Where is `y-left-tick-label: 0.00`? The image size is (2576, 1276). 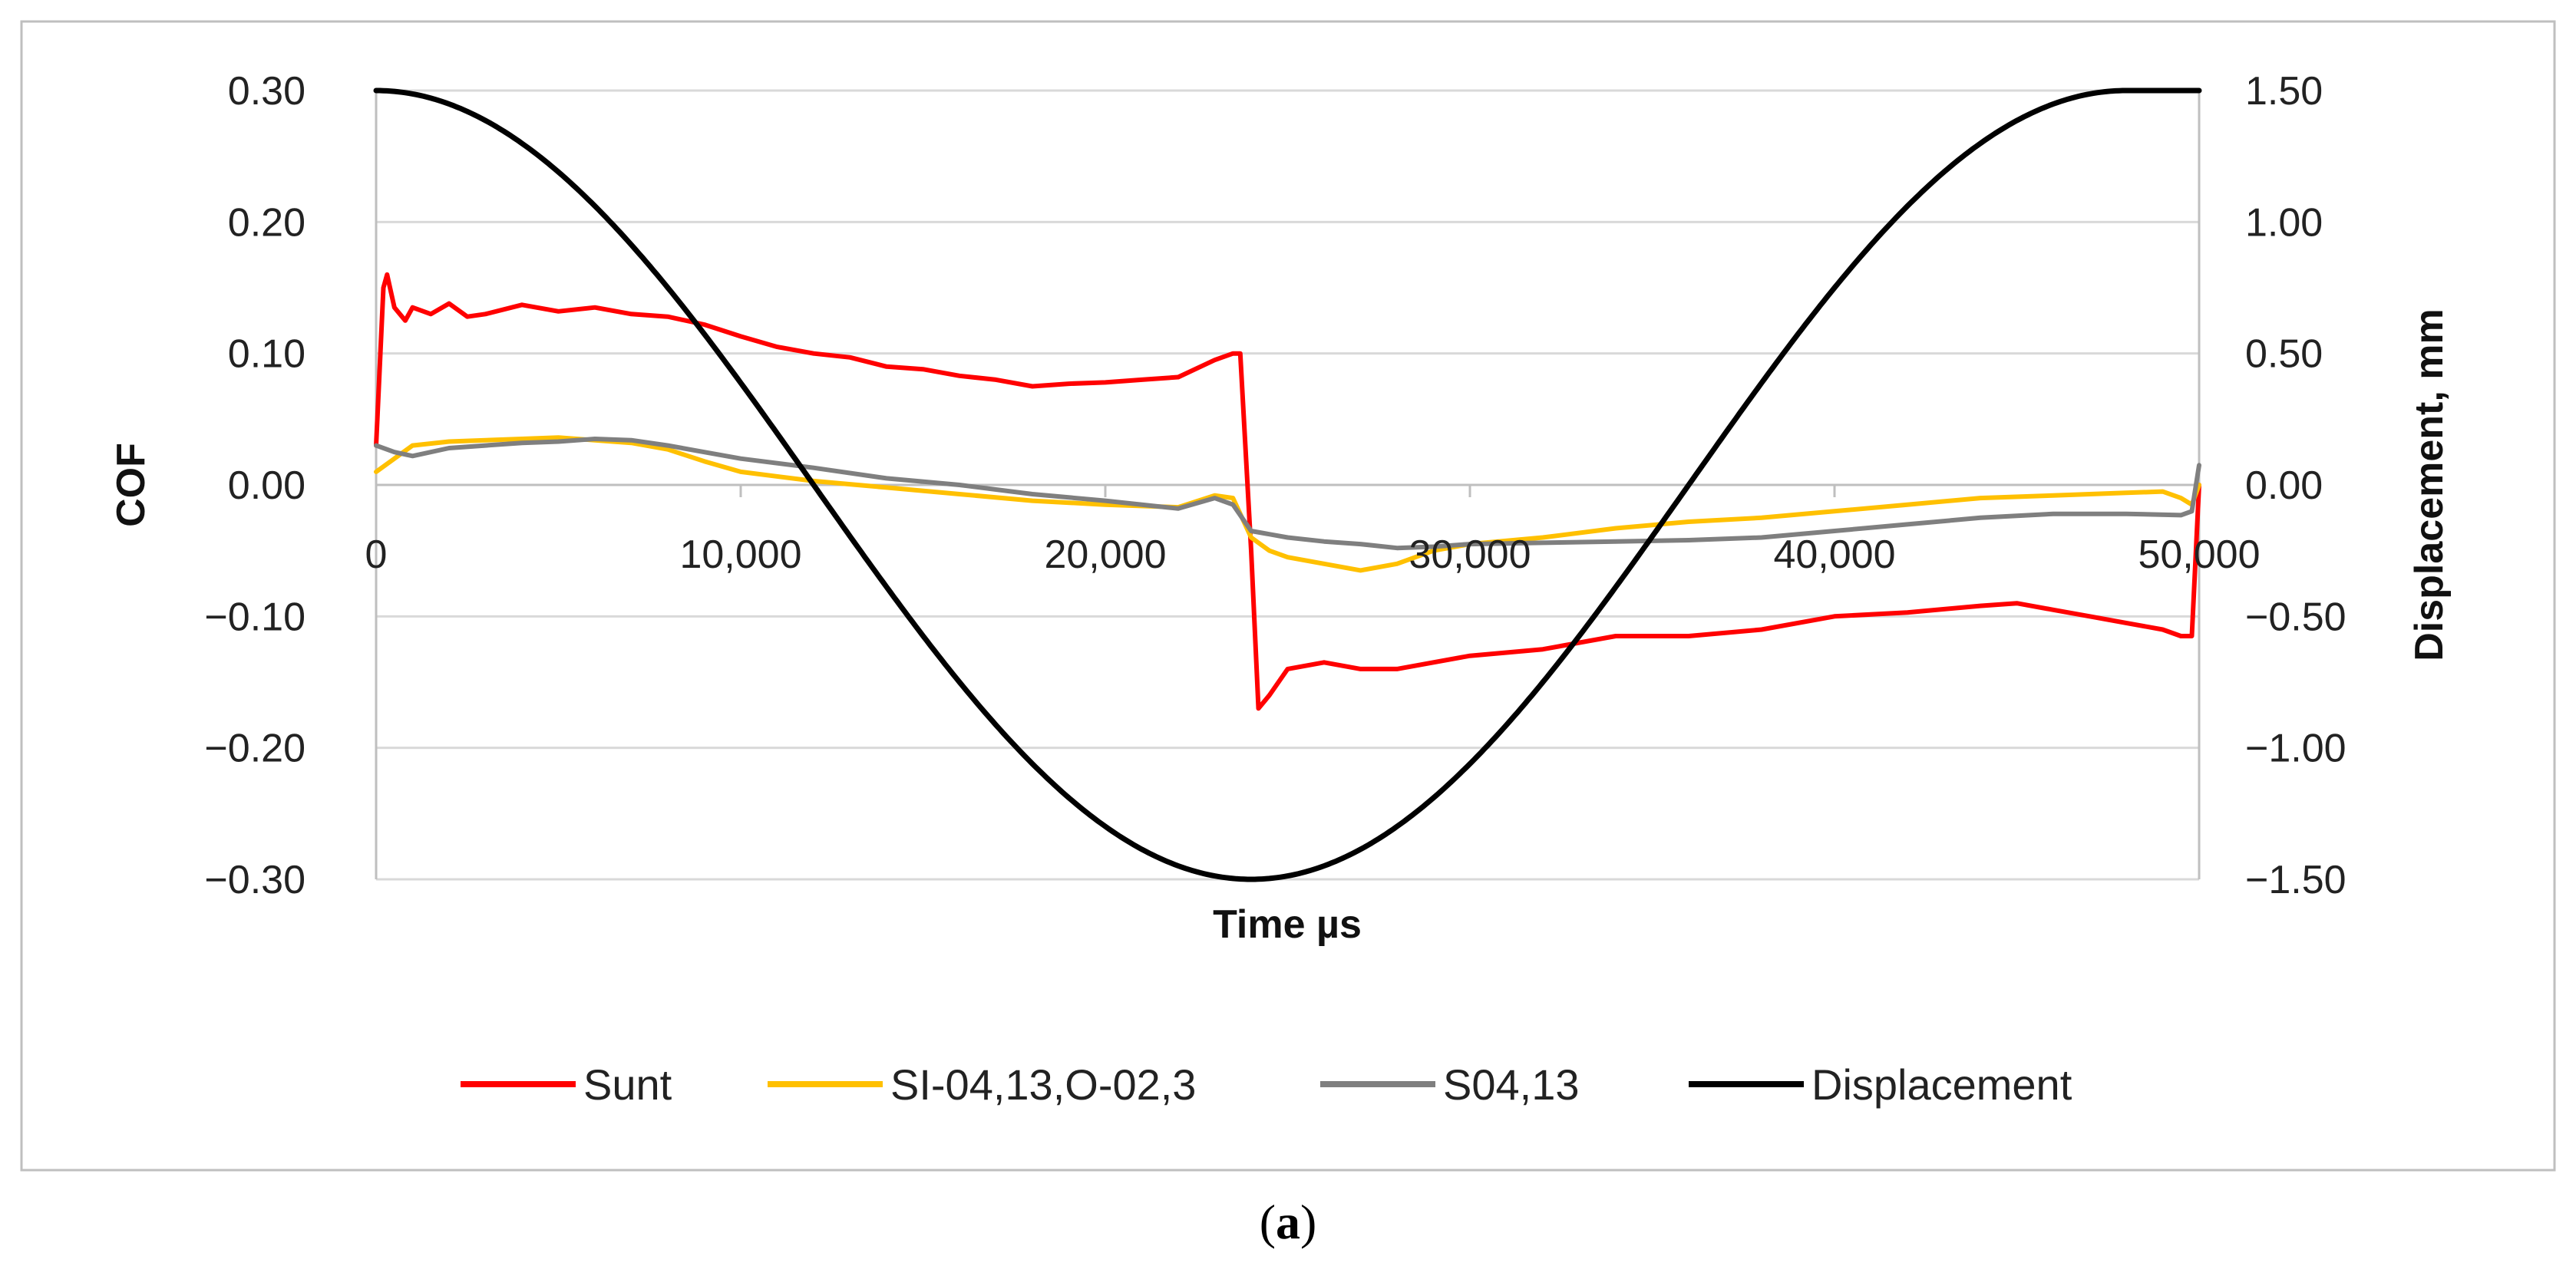
y-left-tick-label: 0.00 is located at coordinates (266, 485).